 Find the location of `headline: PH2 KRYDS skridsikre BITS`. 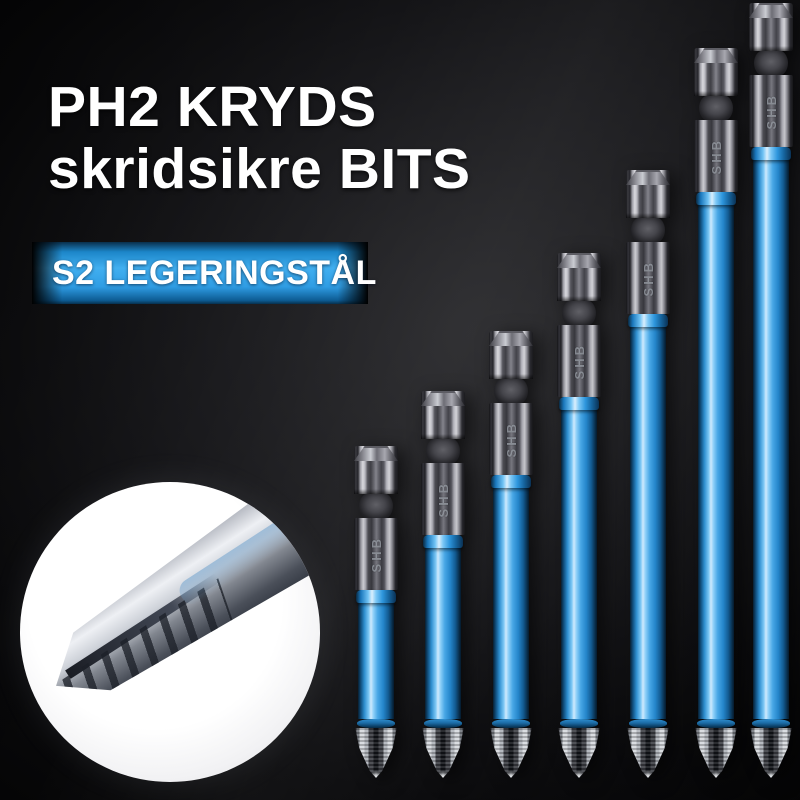

headline: PH2 KRYDS skridsikre BITS is located at coordinates (259, 138).